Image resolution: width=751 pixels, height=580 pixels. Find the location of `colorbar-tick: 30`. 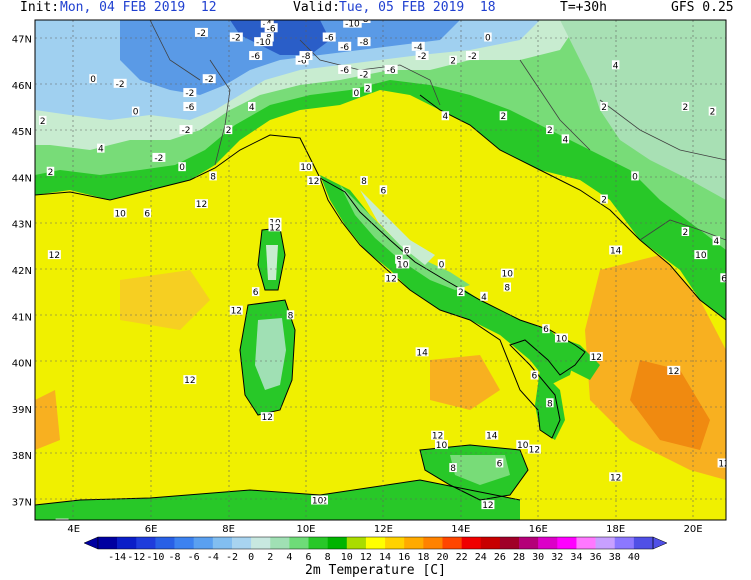

colorbar-tick: 30 is located at coordinates (538, 557).